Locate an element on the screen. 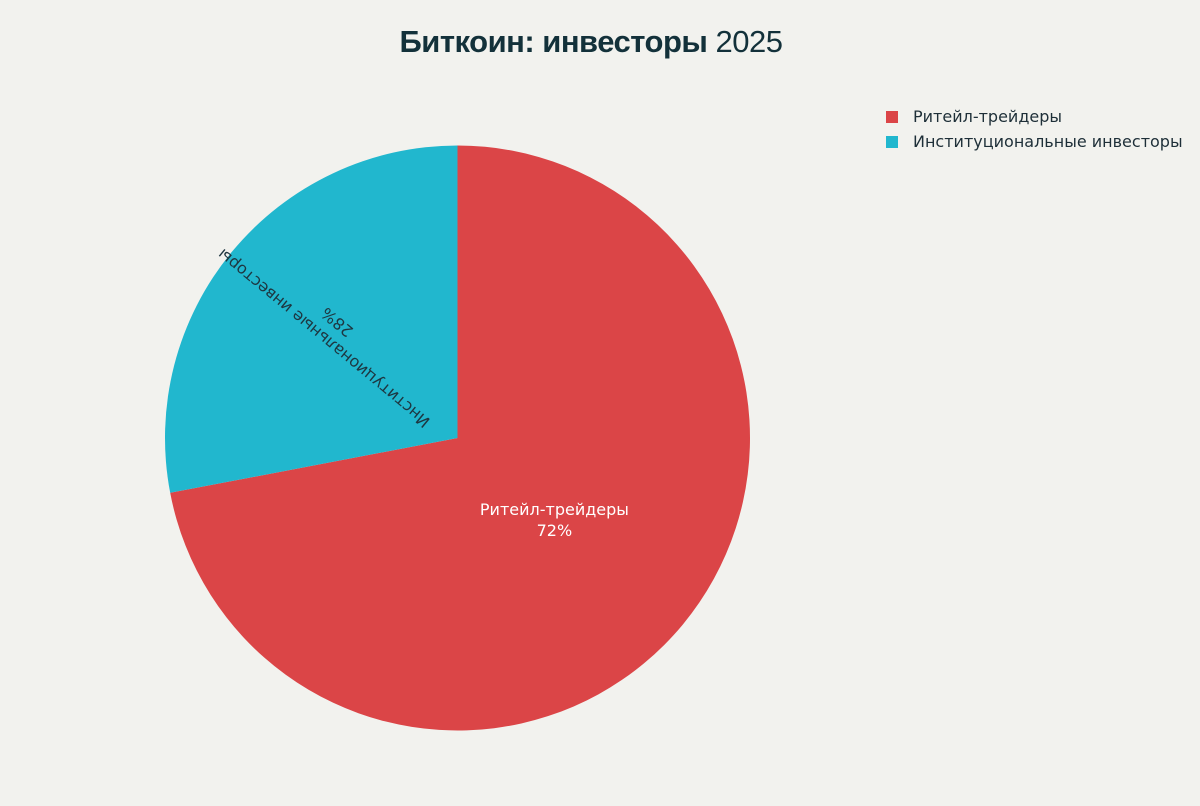 The width and height of the screenshot is (1200, 806). legend-item-retail: Ритейл-трейдеры is located at coordinates (1034, 116).